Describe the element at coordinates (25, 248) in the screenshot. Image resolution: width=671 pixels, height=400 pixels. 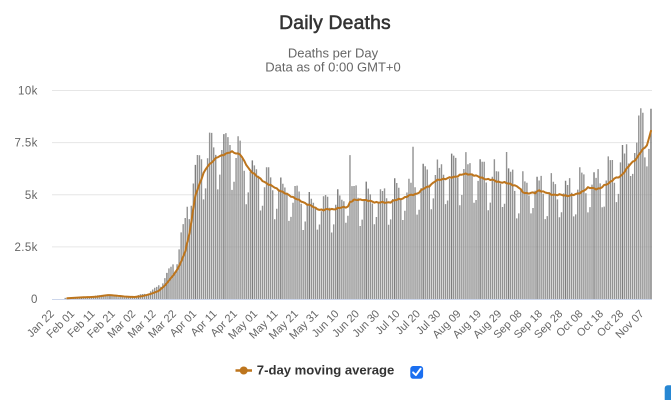
I see `svg-text: 2.5k` at that location.